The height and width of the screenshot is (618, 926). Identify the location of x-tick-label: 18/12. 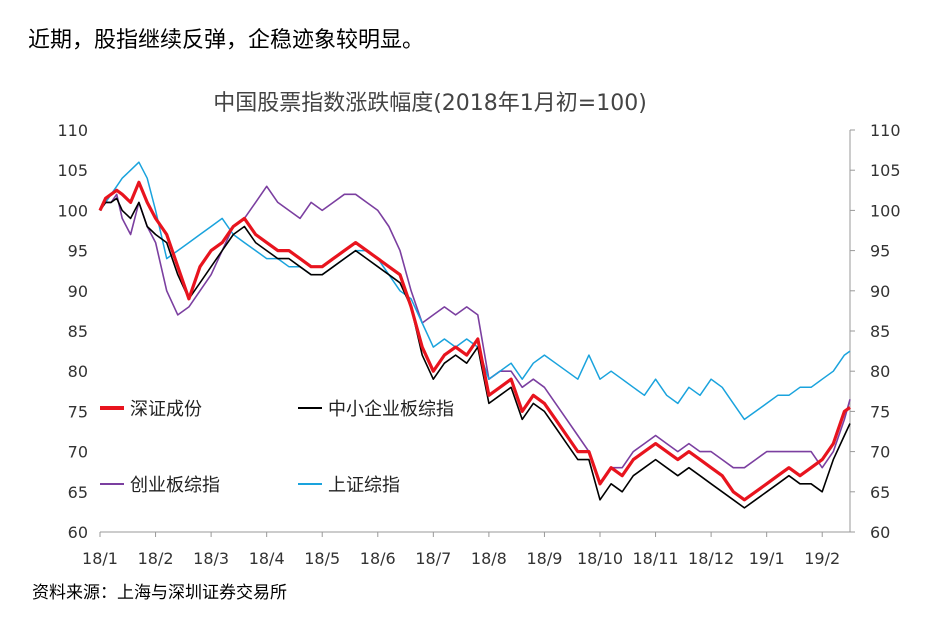
(711, 558).